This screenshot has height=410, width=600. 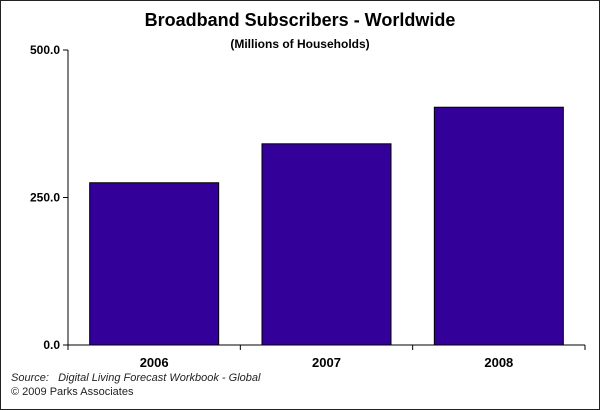 What do you see at coordinates (498, 362) in the screenshot?
I see `x-category-label: 2008` at bounding box center [498, 362].